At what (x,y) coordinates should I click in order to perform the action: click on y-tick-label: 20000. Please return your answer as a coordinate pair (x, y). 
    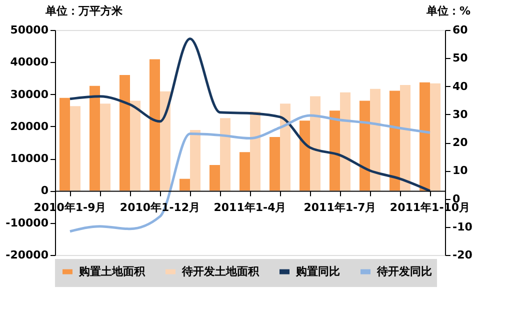
    Looking at the image, I should click on (29, 126).